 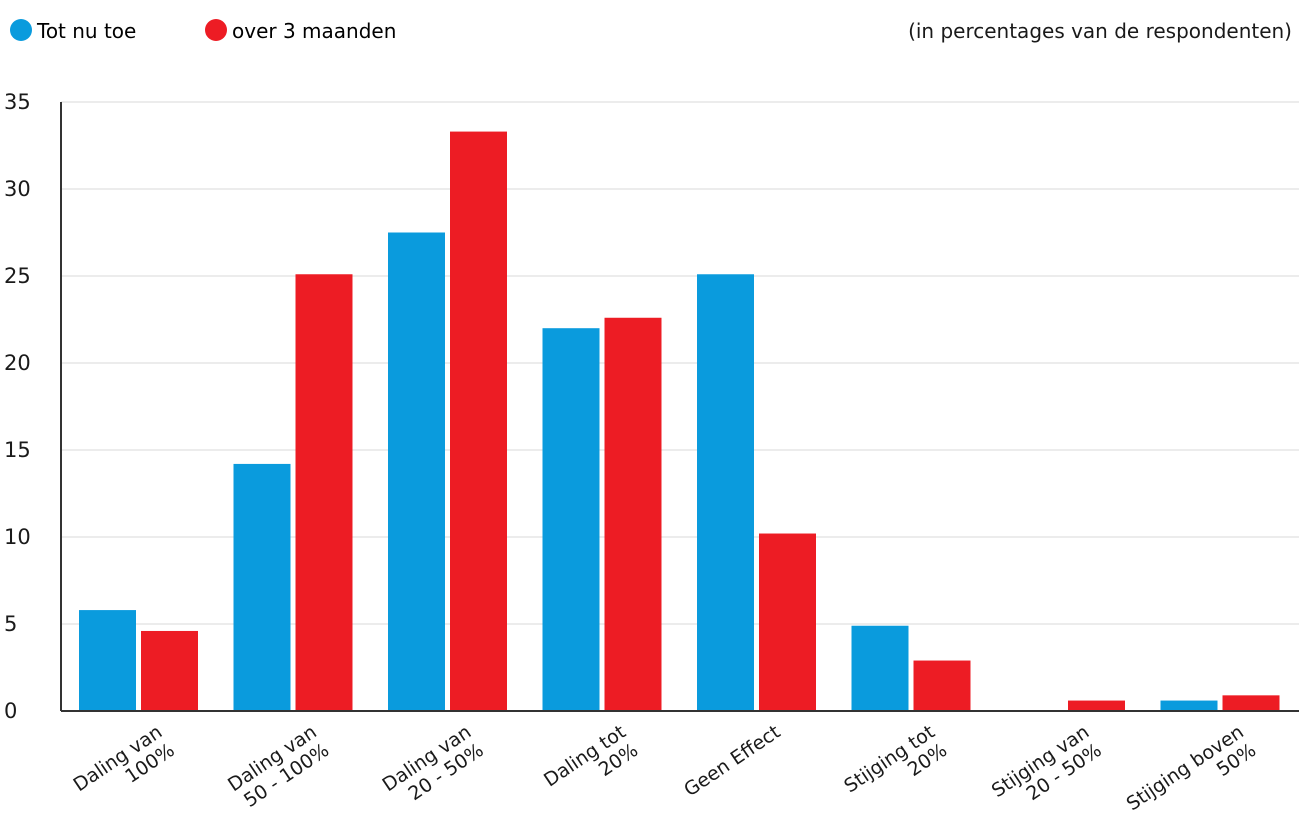 I want to click on svg-text: Stijging van20 - 50%, so click(x=1047, y=770).